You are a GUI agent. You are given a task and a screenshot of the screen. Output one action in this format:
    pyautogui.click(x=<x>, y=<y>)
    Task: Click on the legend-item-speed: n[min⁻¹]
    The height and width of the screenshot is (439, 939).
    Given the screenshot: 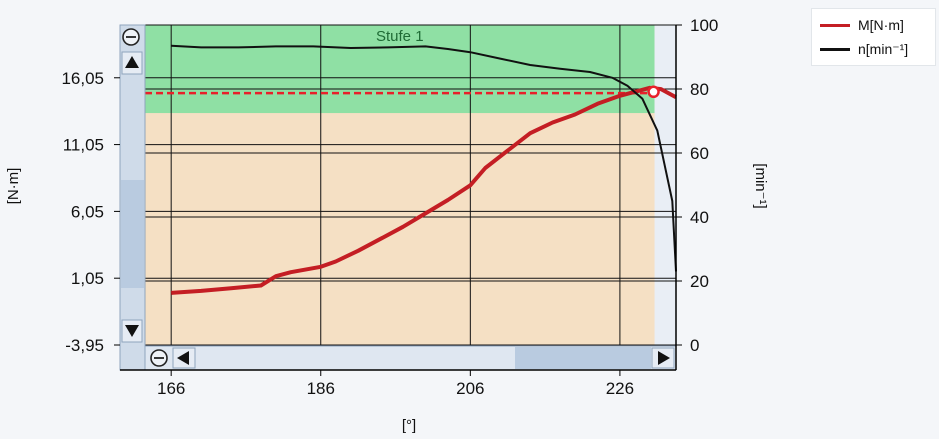 What is the action you would take?
    pyautogui.click(x=876, y=49)
    